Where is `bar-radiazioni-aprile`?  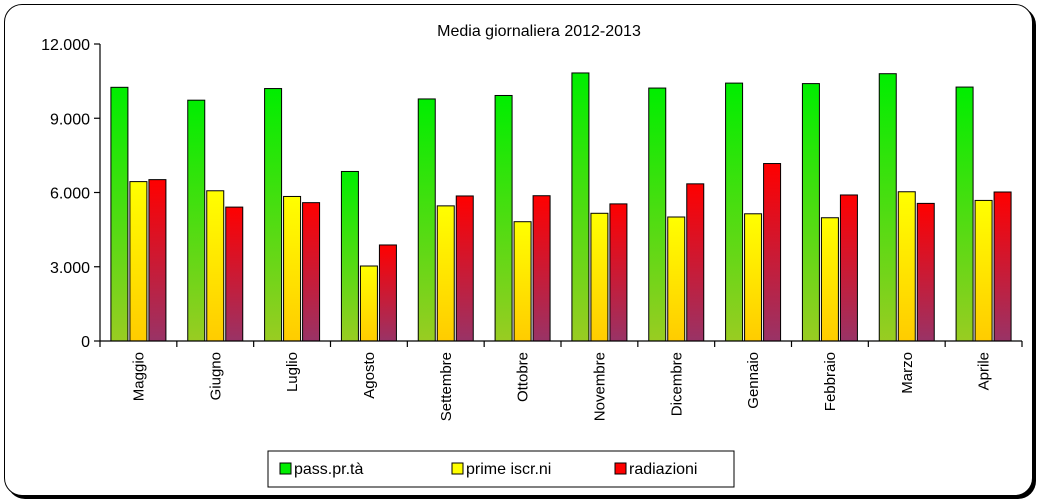 bar-radiazioni-aprile is located at coordinates (1002, 266).